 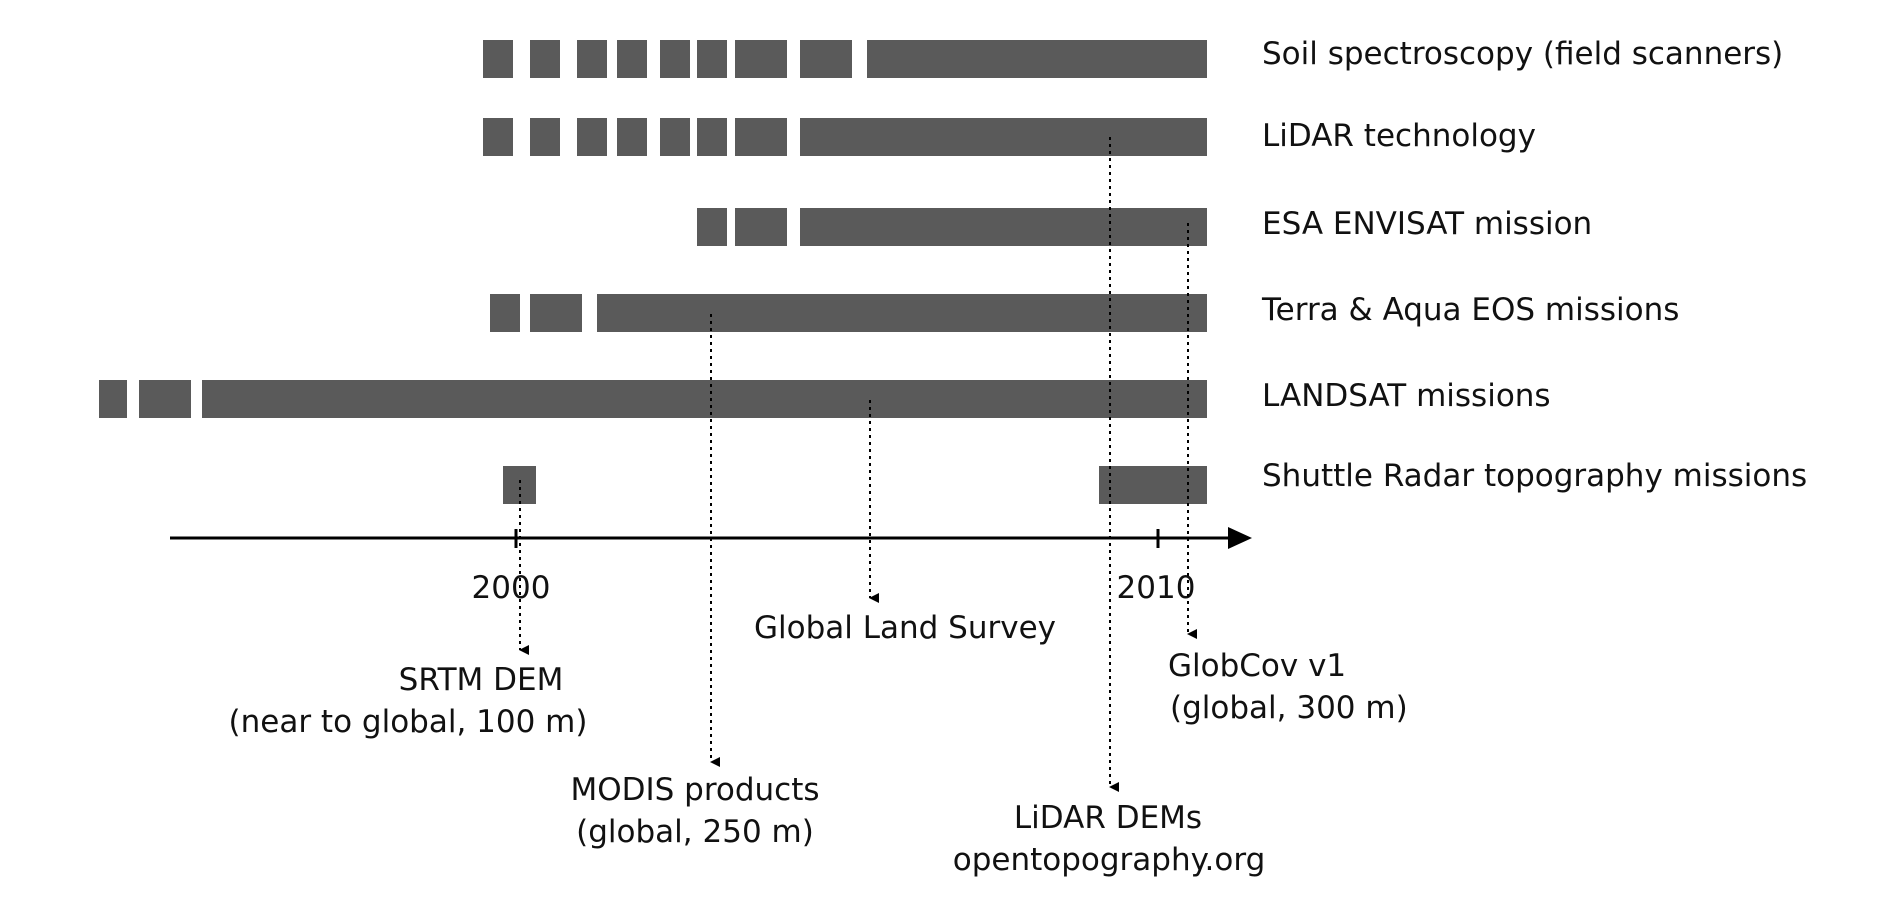 I want to click on axis-arrowhead, so click(x=1240, y=538).